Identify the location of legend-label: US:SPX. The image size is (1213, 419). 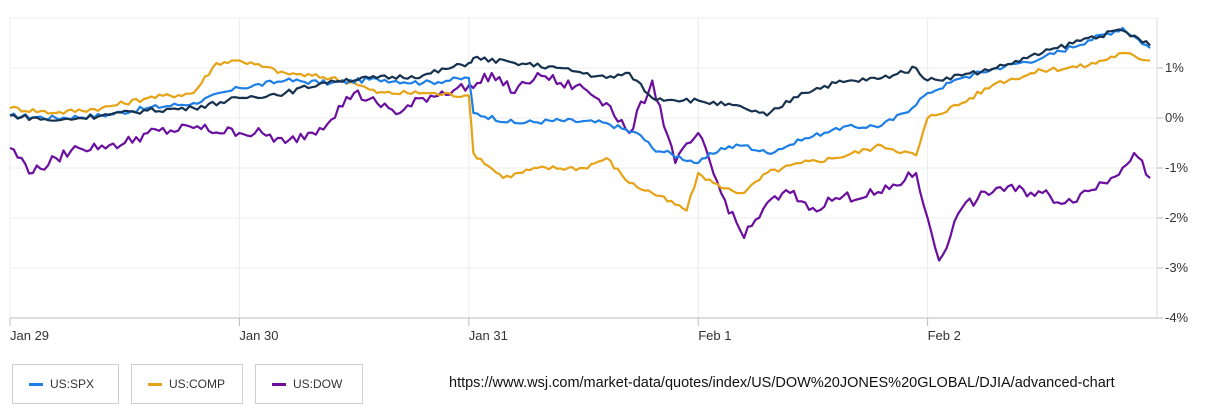
(72, 384).